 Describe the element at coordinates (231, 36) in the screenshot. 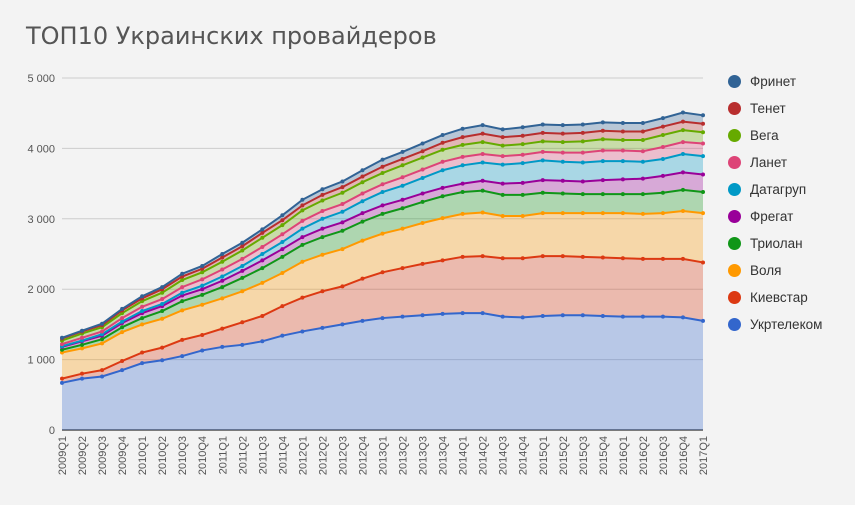

I see `chart-title: ТОП10 Украинских провайдеров` at that location.